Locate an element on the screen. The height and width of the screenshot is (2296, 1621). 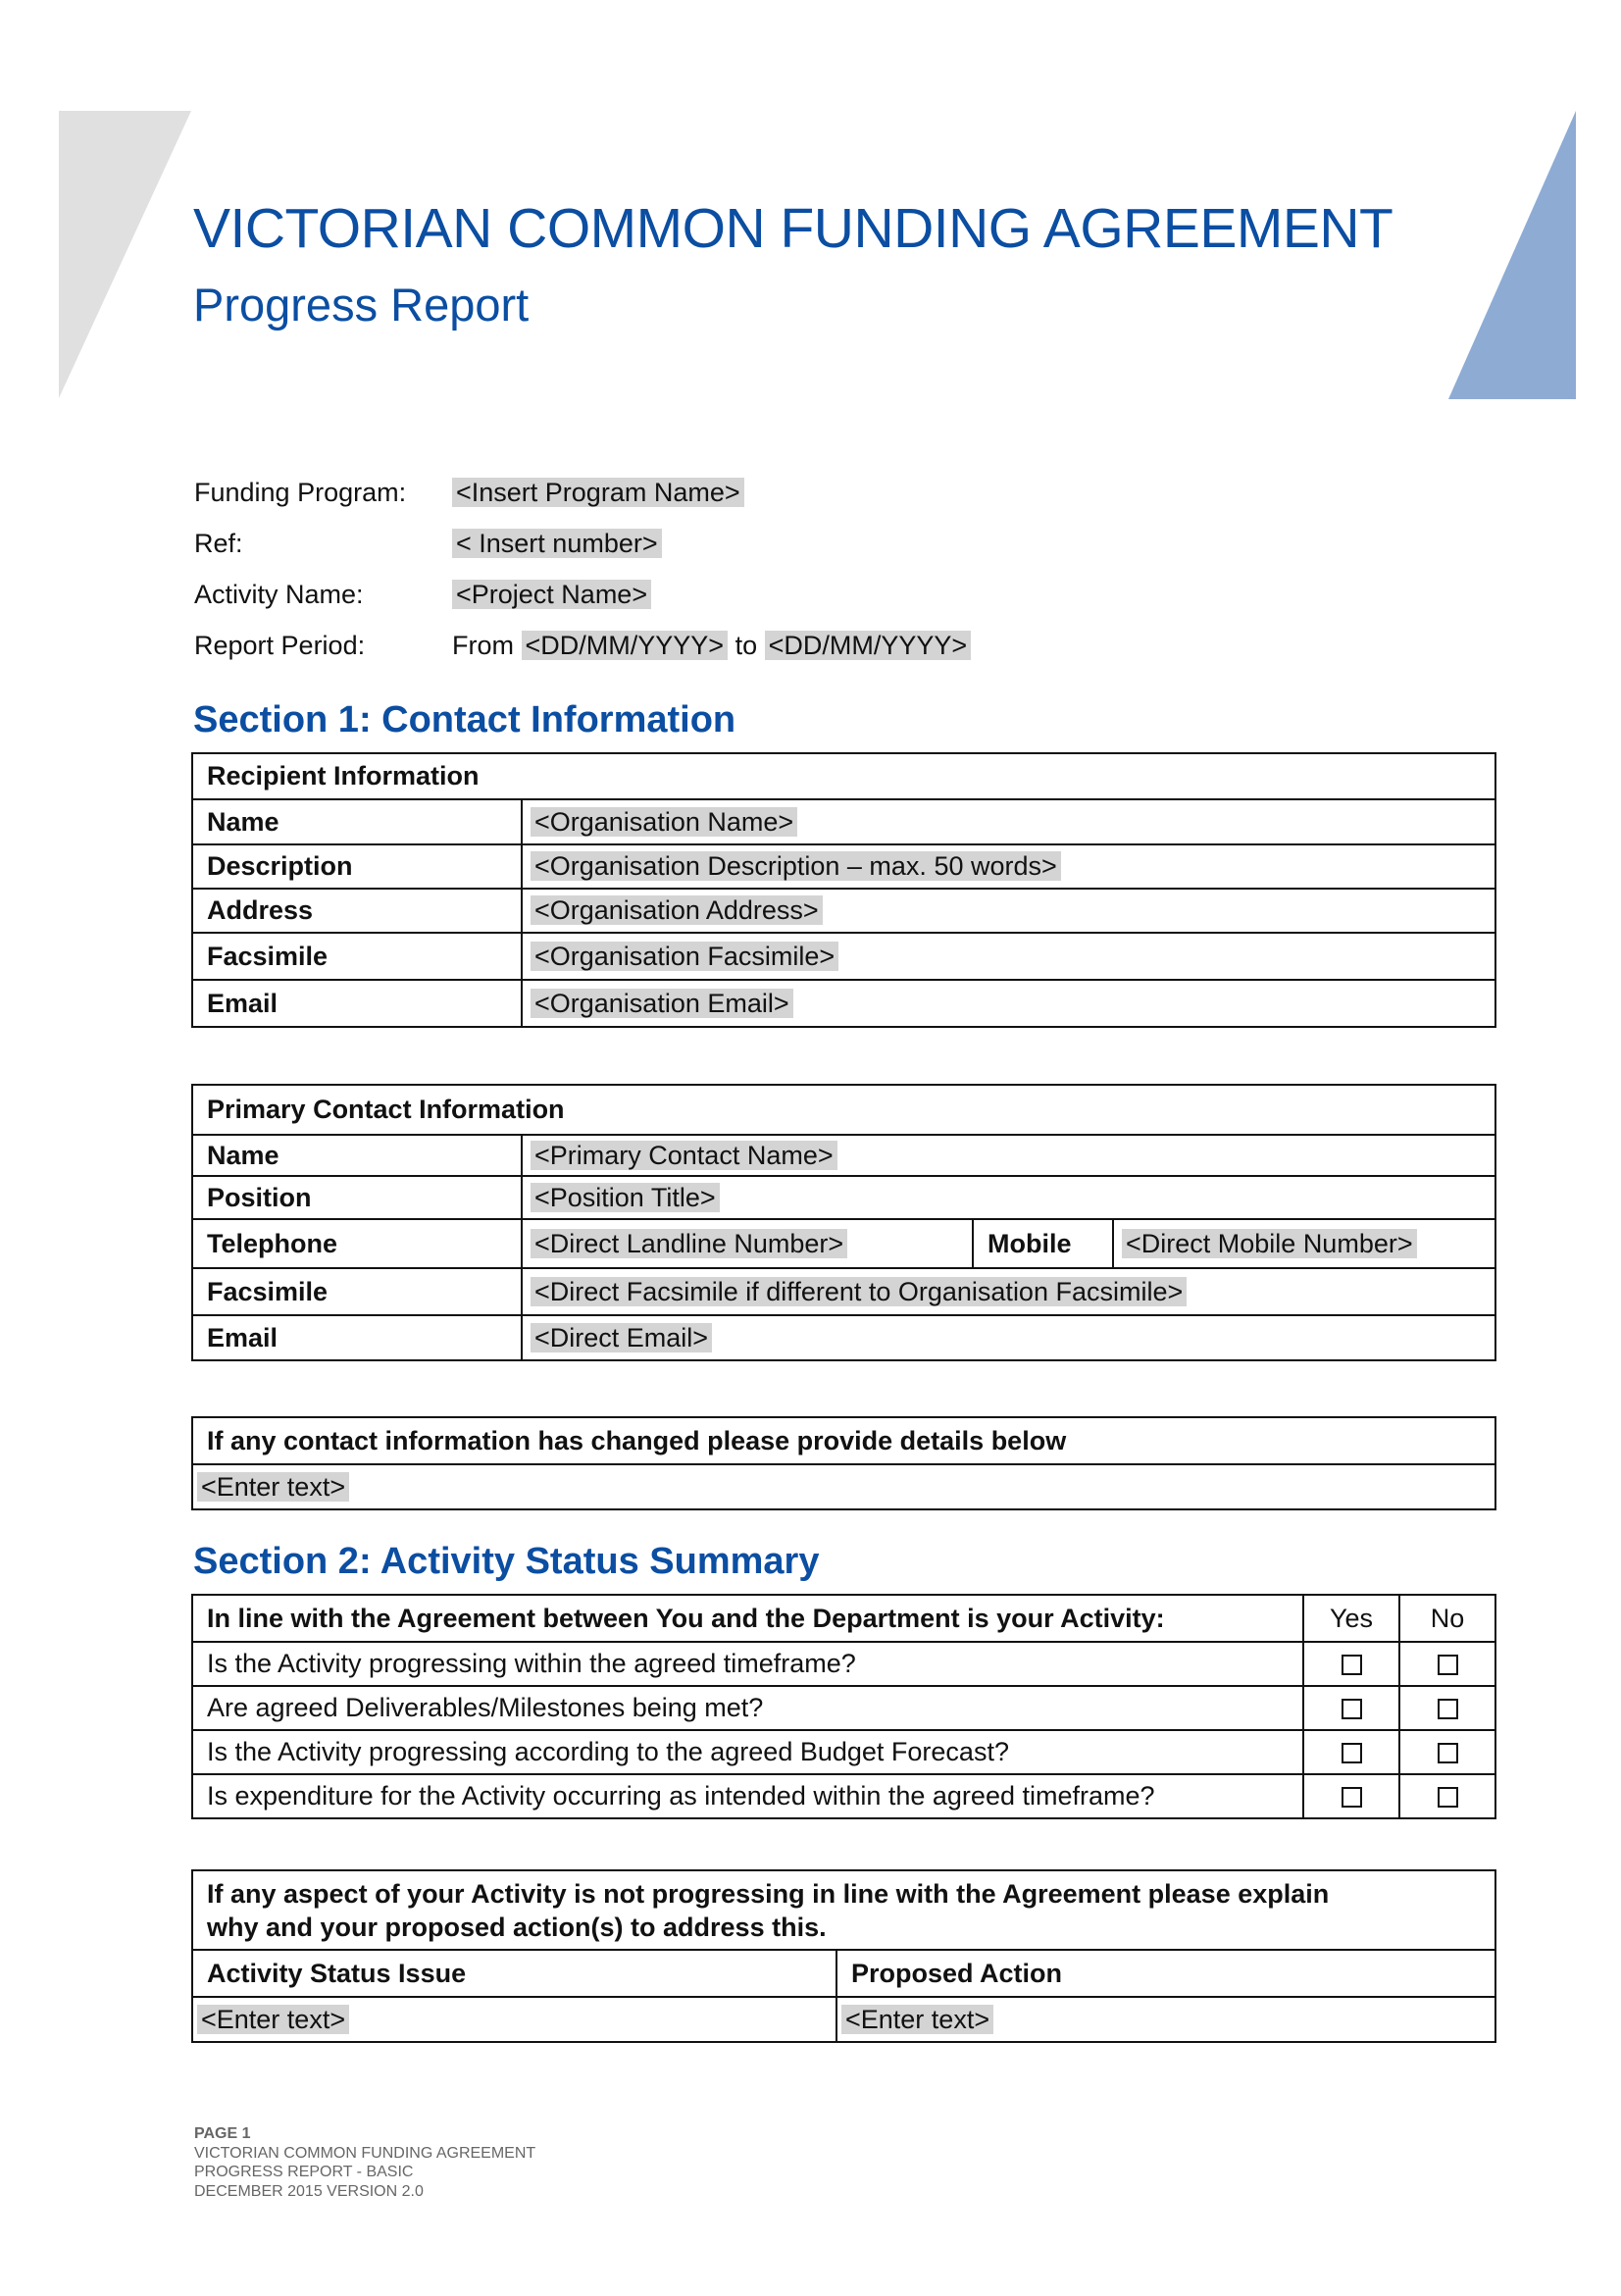
org-address-input: <Organisation Address> is located at coordinates (677, 910).